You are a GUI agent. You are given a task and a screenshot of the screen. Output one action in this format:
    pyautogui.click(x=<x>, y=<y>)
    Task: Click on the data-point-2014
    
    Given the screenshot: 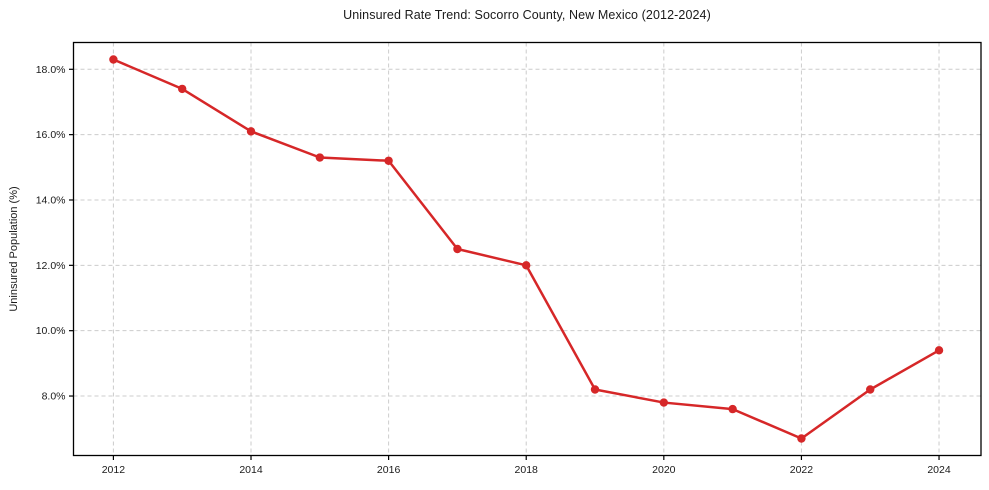 What is the action you would take?
    pyautogui.click(x=251, y=131)
    